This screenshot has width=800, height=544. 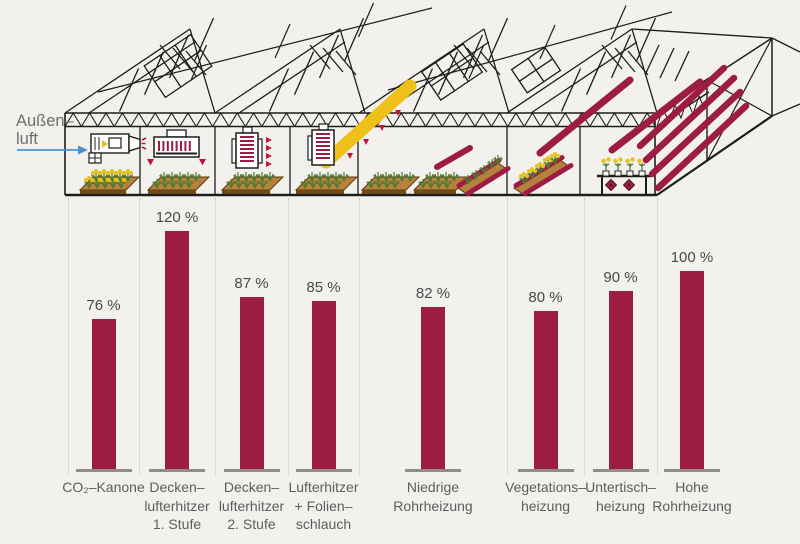 What do you see at coordinates (176, 147) in the screenshot?
I see `ceiling-air-heater-1-icon` at bounding box center [176, 147].